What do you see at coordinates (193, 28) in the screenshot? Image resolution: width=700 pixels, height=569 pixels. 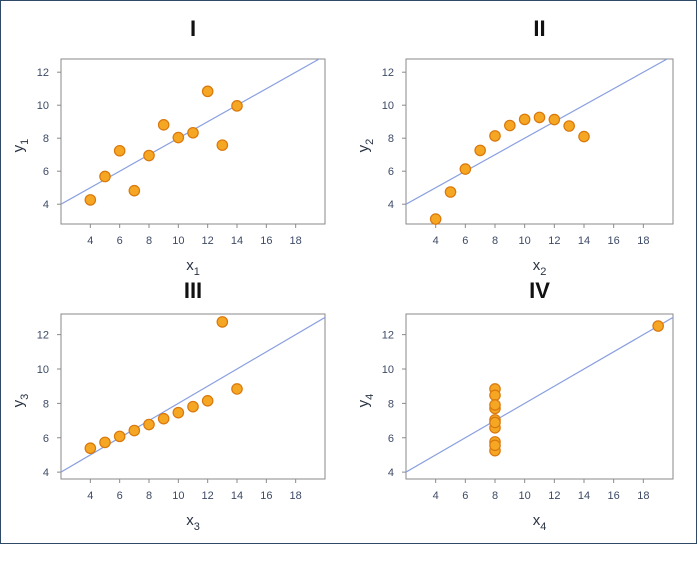 I see `panel-title: I` at bounding box center [193, 28].